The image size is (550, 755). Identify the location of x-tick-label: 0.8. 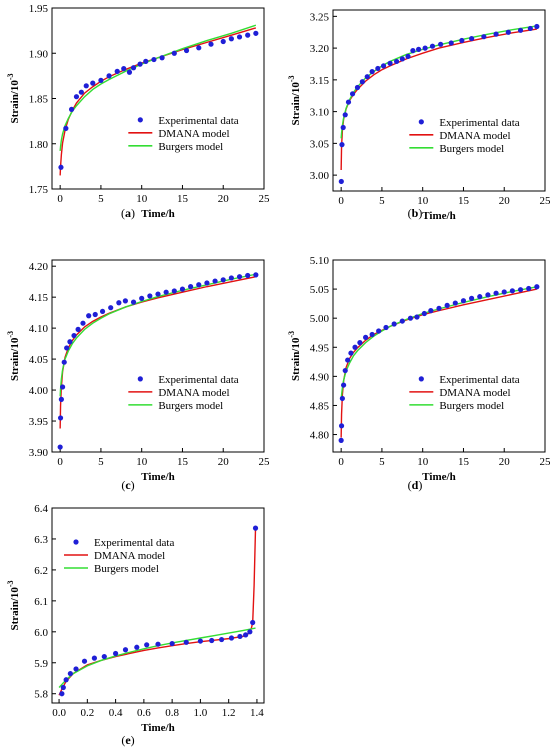
(172, 713).